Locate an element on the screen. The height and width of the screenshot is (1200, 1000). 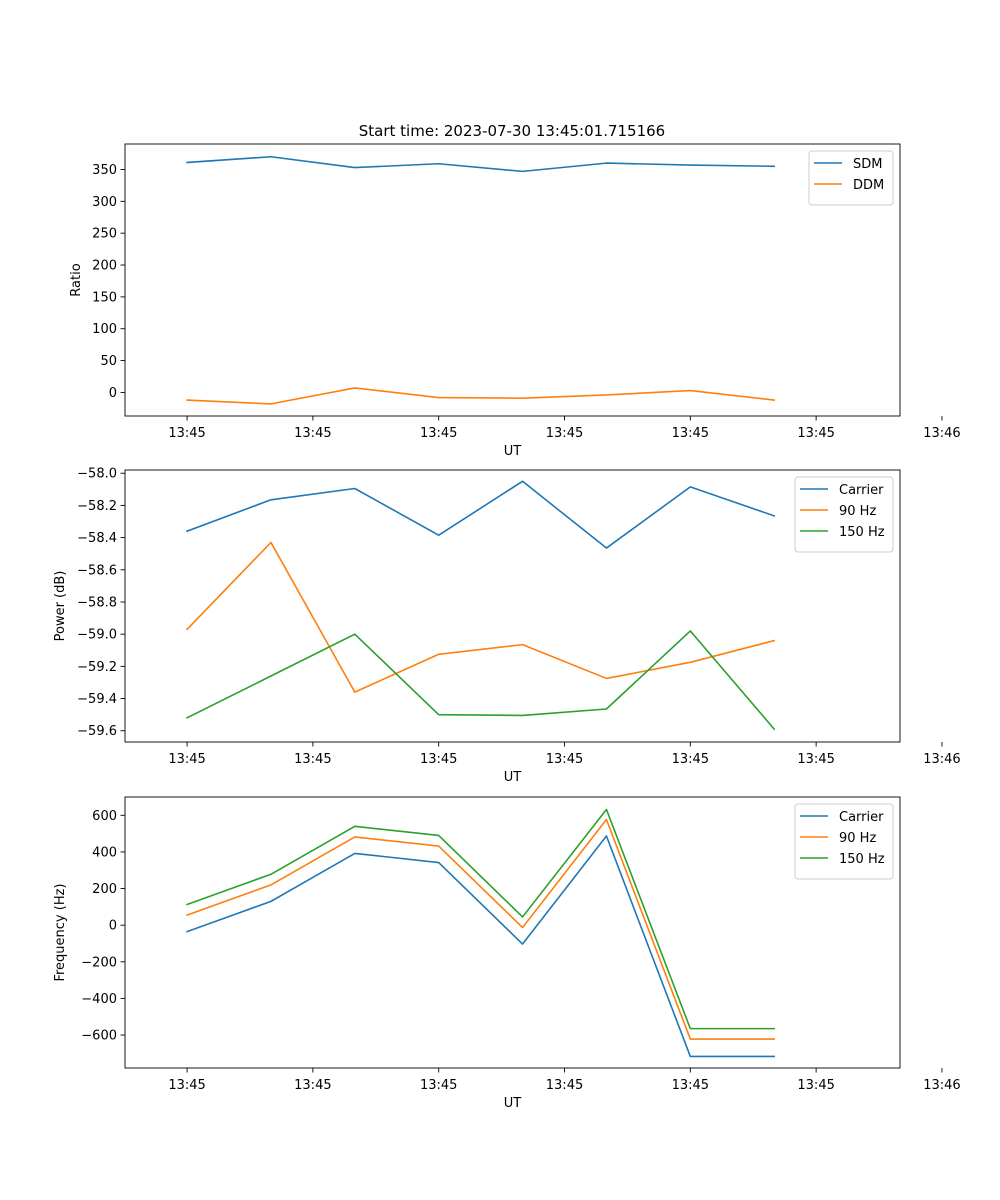
y-tick-label: −58.2 is located at coordinates (97, 506).